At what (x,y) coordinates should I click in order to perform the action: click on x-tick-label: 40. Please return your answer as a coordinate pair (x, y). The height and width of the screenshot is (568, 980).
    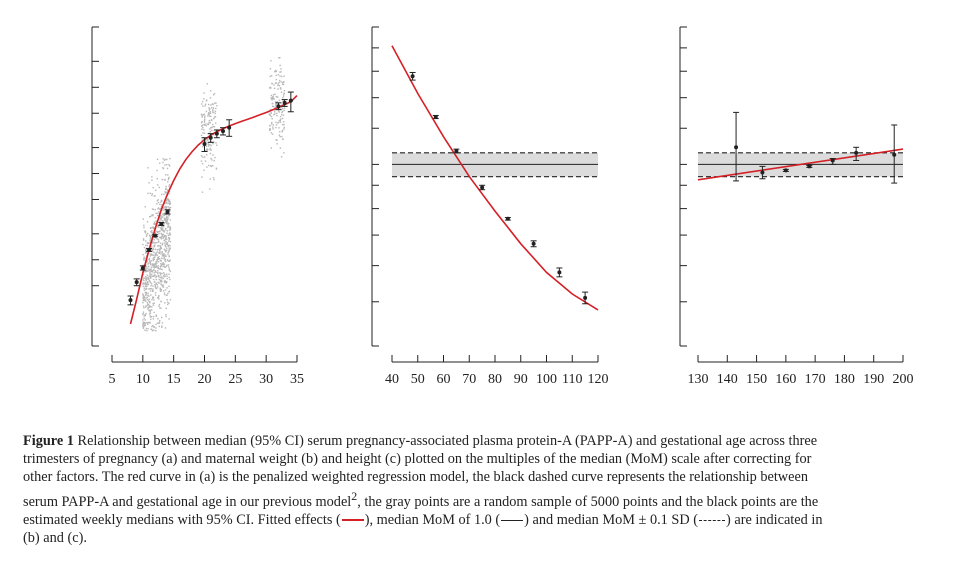
    Looking at the image, I should click on (392, 379).